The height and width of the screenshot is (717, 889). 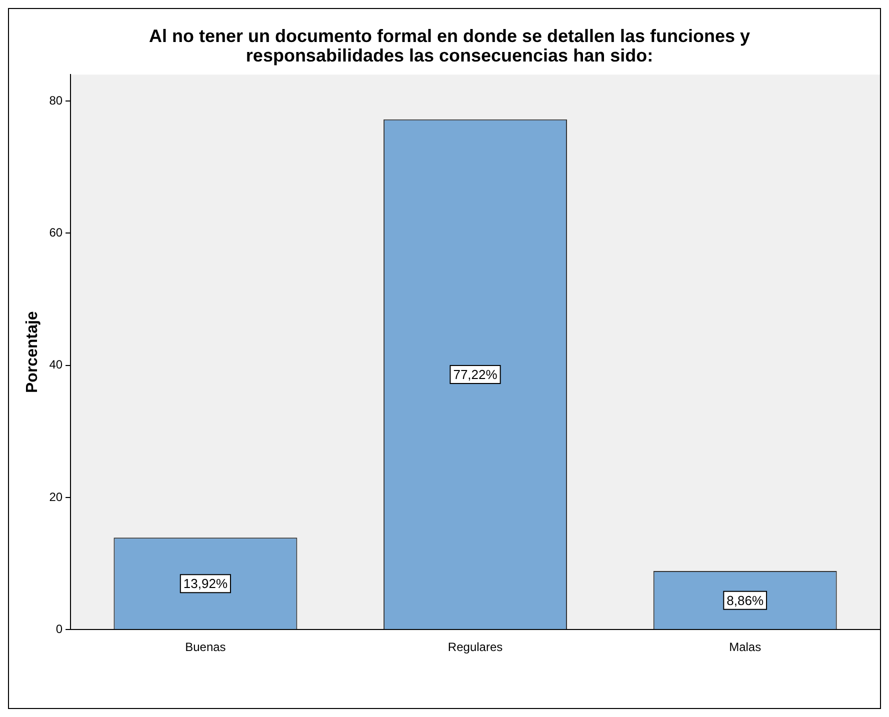 I want to click on data-label: 77,22%, so click(x=475, y=374).